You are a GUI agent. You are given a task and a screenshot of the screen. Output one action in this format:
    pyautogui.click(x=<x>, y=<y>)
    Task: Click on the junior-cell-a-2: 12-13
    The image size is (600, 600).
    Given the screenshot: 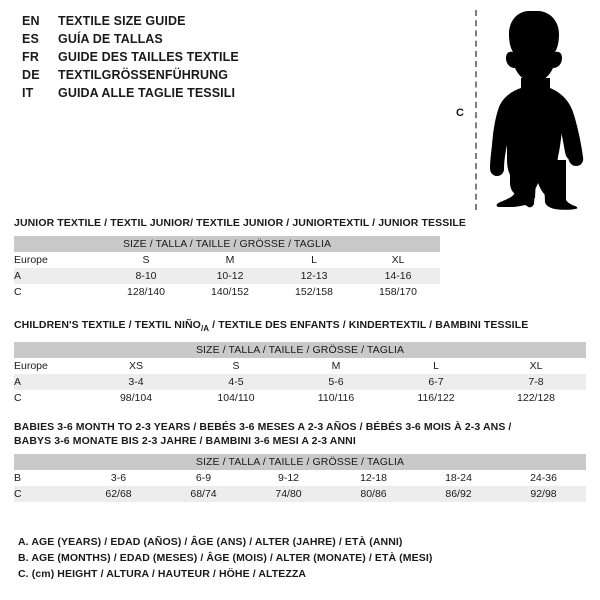 What is the action you would take?
    pyautogui.click(x=314, y=276)
    